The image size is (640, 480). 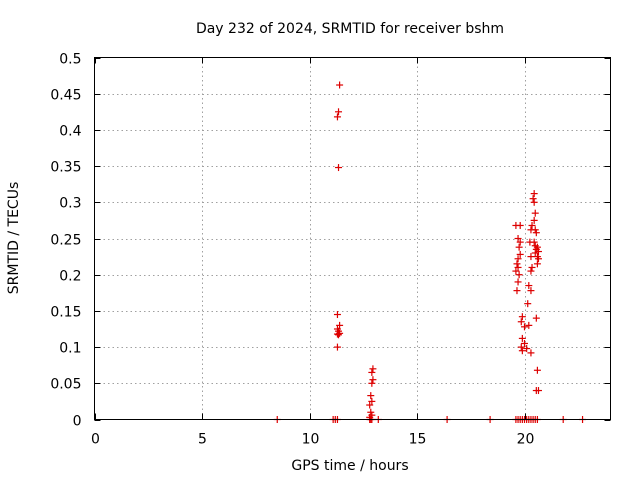 What do you see at coordinates (70, 132) in the screenshot?
I see `y-tick-label: 0.4` at bounding box center [70, 132].